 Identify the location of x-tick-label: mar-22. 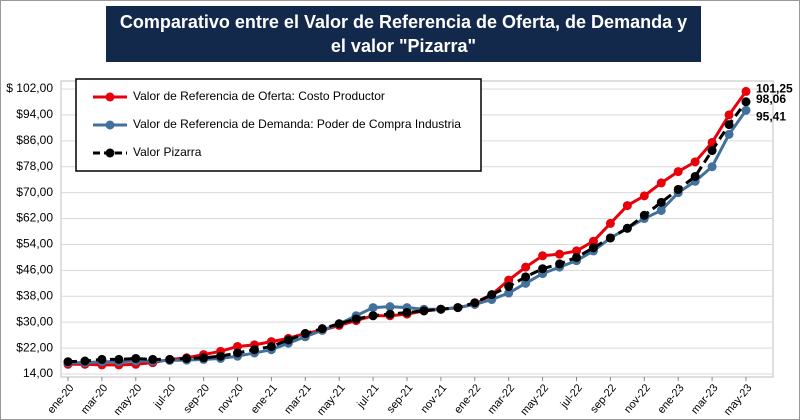
(502, 399).